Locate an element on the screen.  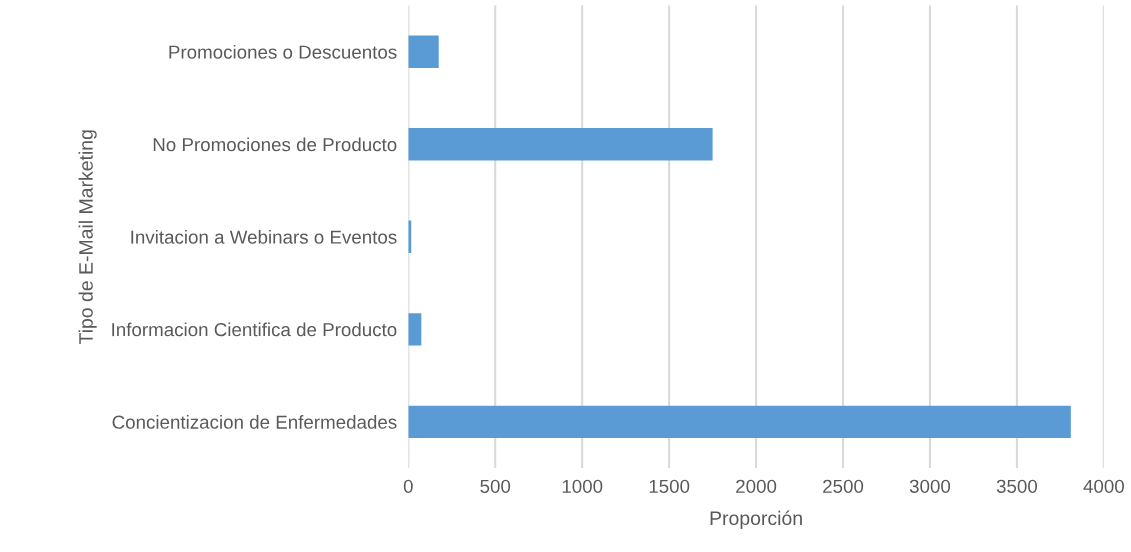
y-tick-label: Invitacion a Webinars o Eventos is located at coordinates (264, 237).